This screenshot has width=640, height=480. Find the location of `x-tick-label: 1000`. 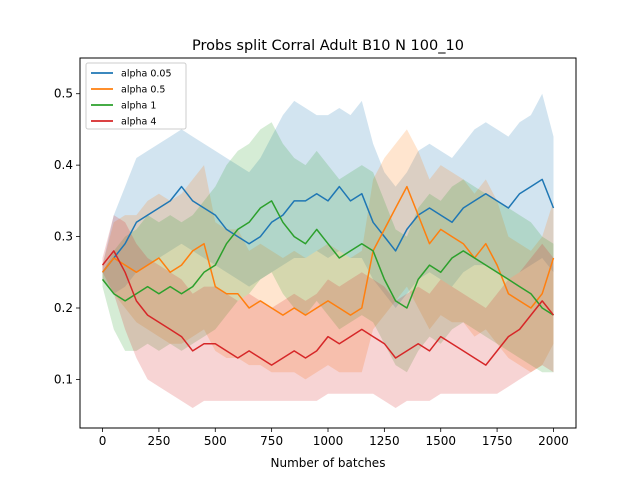

x-tick-label: 1000 is located at coordinates (328, 441).